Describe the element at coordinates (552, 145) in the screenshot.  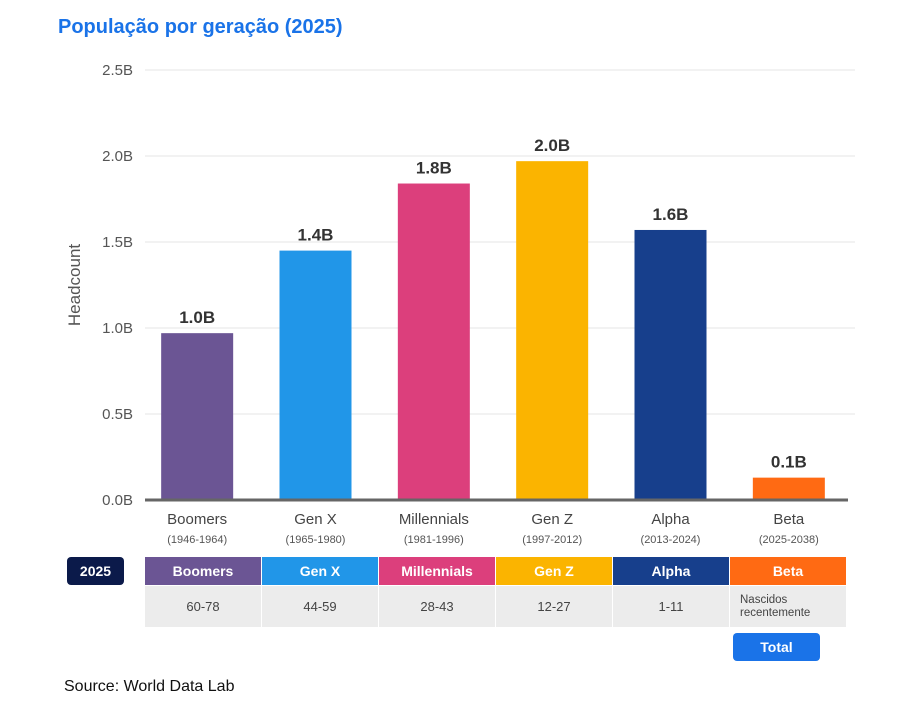
I see `bar-value-label: 2.0B` at that location.